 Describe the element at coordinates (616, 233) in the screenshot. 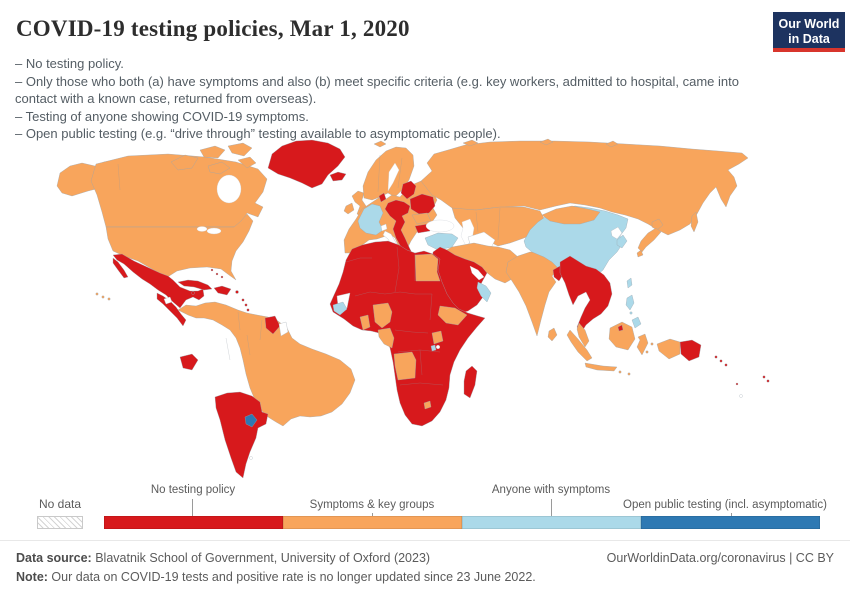

I see `country-north-korea` at that location.